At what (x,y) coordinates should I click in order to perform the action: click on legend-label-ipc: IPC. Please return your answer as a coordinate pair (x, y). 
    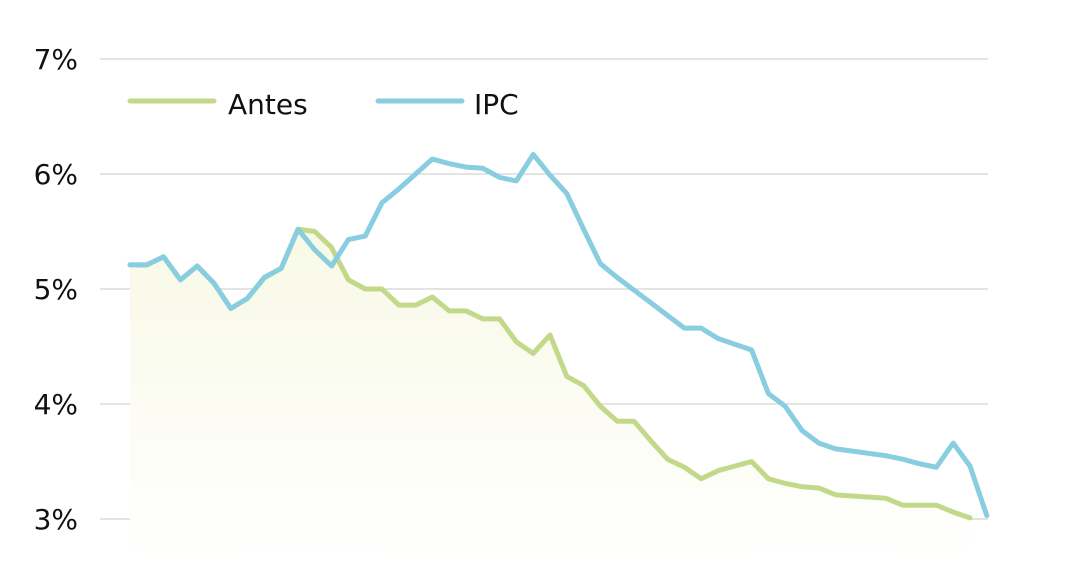
    Looking at the image, I should click on (496, 104).